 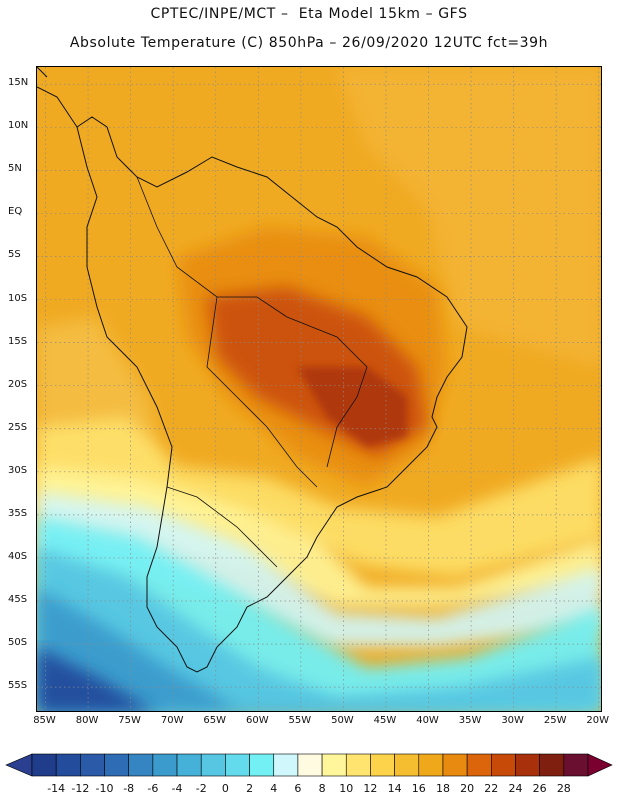 I want to click on colorbar-tick-label: 12, so click(x=370, y=788).